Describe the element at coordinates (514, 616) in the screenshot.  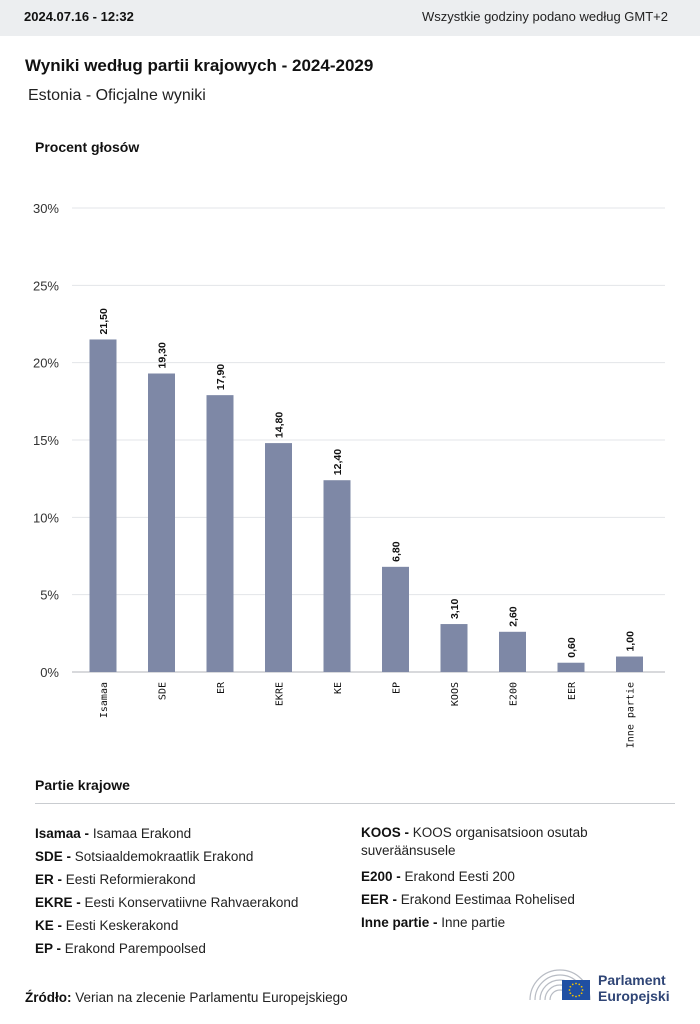
I see `data-label: 2,60` at that location.